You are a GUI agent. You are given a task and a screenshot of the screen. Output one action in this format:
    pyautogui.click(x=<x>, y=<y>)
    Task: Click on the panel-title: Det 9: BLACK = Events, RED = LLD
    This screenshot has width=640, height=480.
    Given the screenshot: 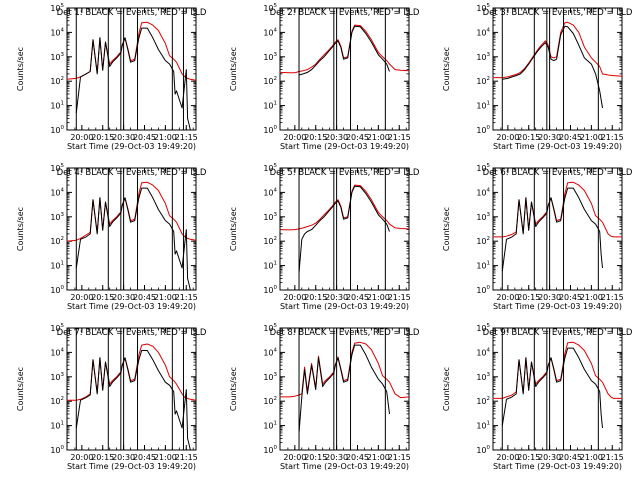 What is the action you would take?
    pyautogui.click(x=558, y=333)
    